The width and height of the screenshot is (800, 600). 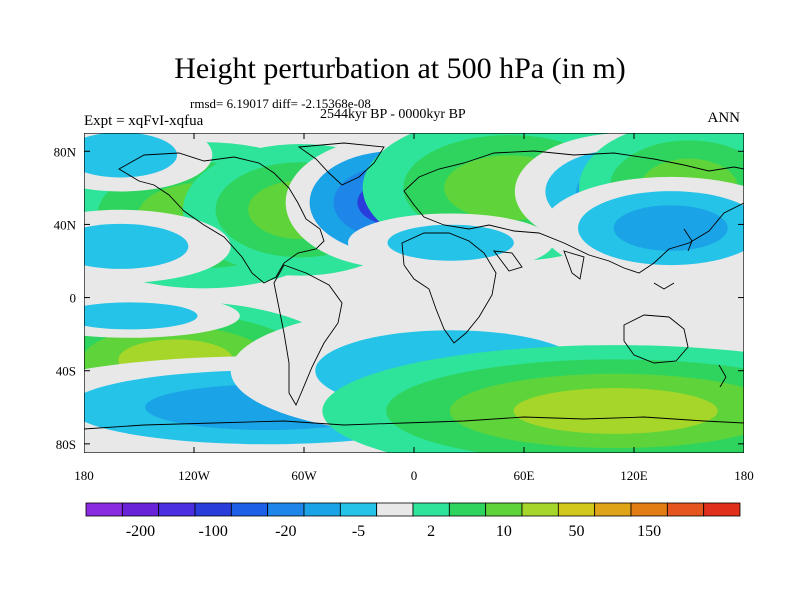 I want to click on x-tick-label: 0, so click(x=414, y=475).